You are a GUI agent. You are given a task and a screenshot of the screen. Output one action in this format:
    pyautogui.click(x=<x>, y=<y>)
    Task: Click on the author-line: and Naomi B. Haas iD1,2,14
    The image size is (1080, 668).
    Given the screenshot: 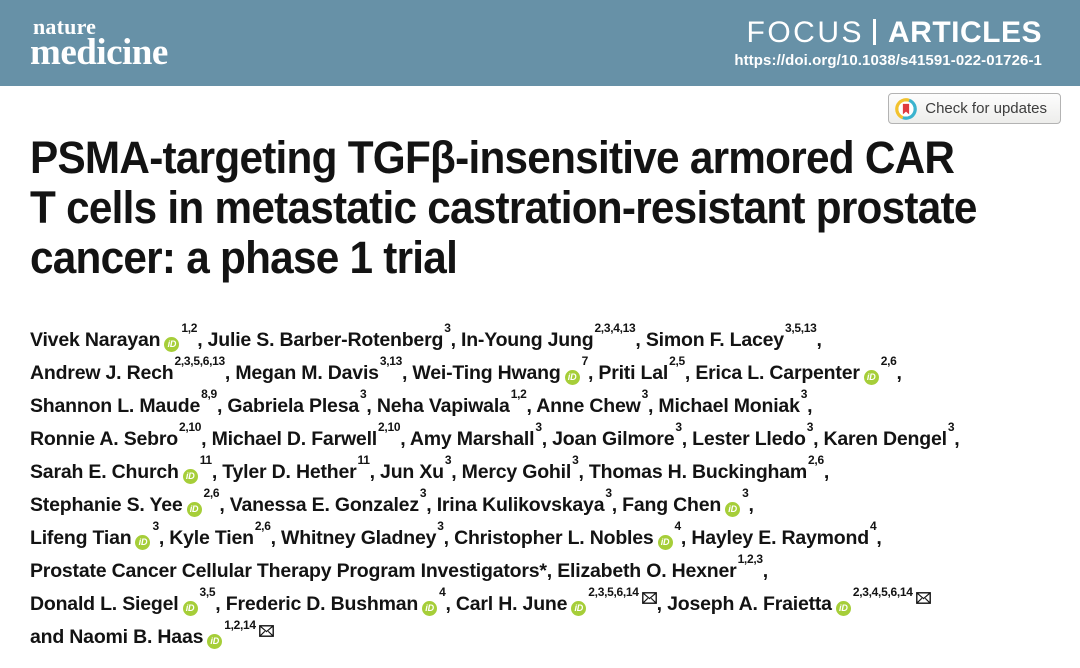 What is the action you would take?
    pyautogui.click(x=555, y=635)
    